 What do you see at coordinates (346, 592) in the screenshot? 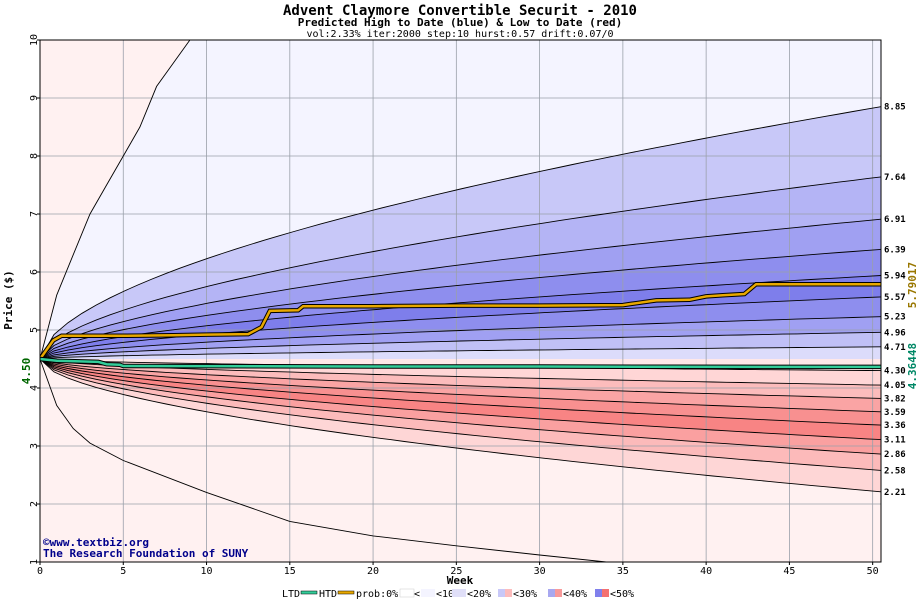
I see `legend-htd-swatch` at bounding box center [346, 592].